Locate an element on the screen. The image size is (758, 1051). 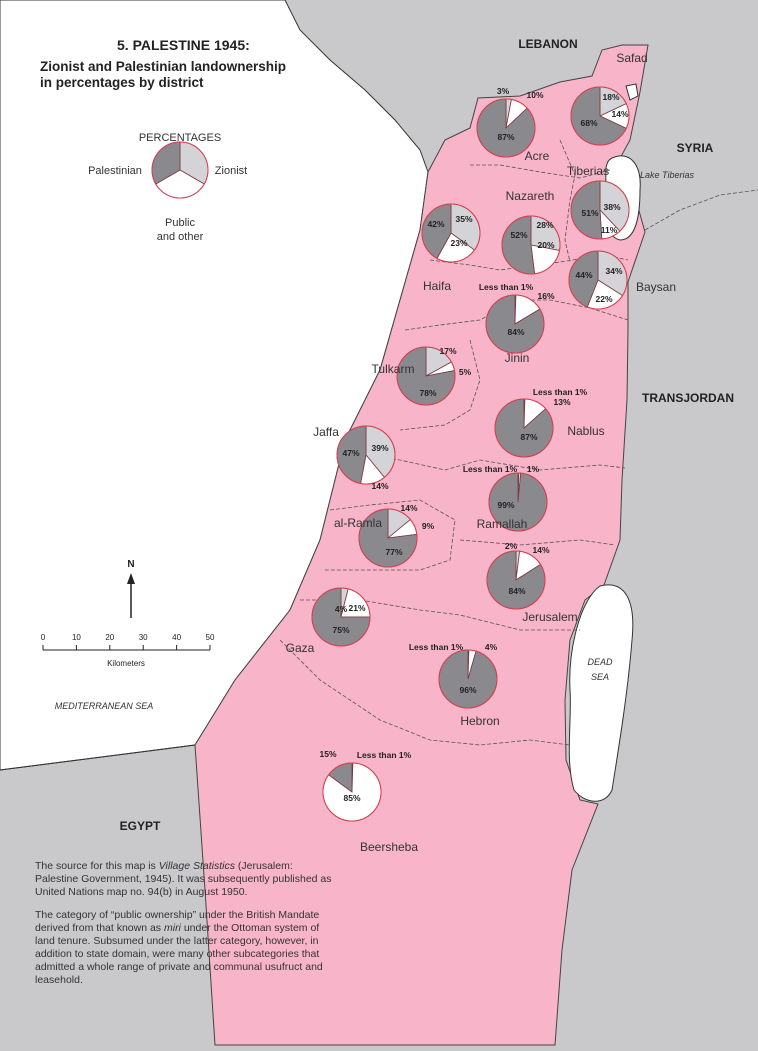
label-lake-tiberias: Lake Tiberias is located at coordinates (667, 175).